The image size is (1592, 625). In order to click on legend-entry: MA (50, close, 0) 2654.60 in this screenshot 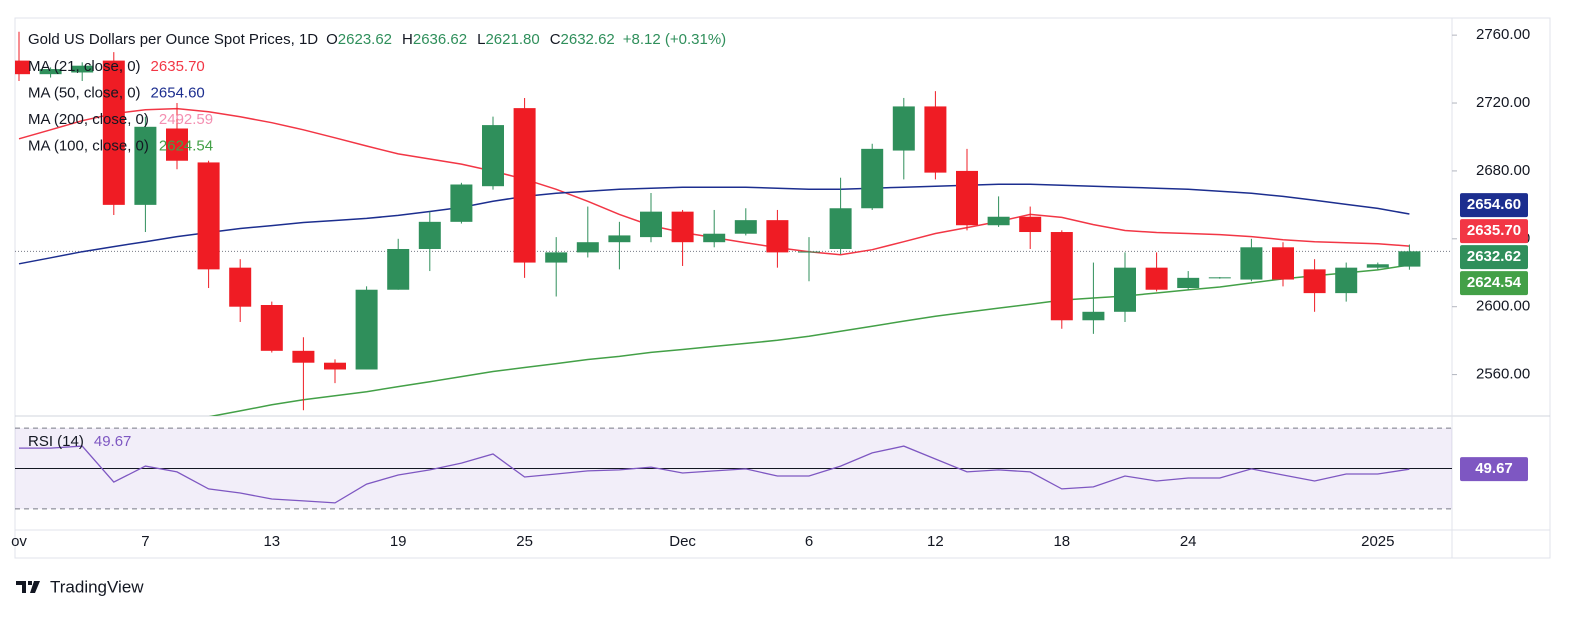, I will do `click(116, 92)`.